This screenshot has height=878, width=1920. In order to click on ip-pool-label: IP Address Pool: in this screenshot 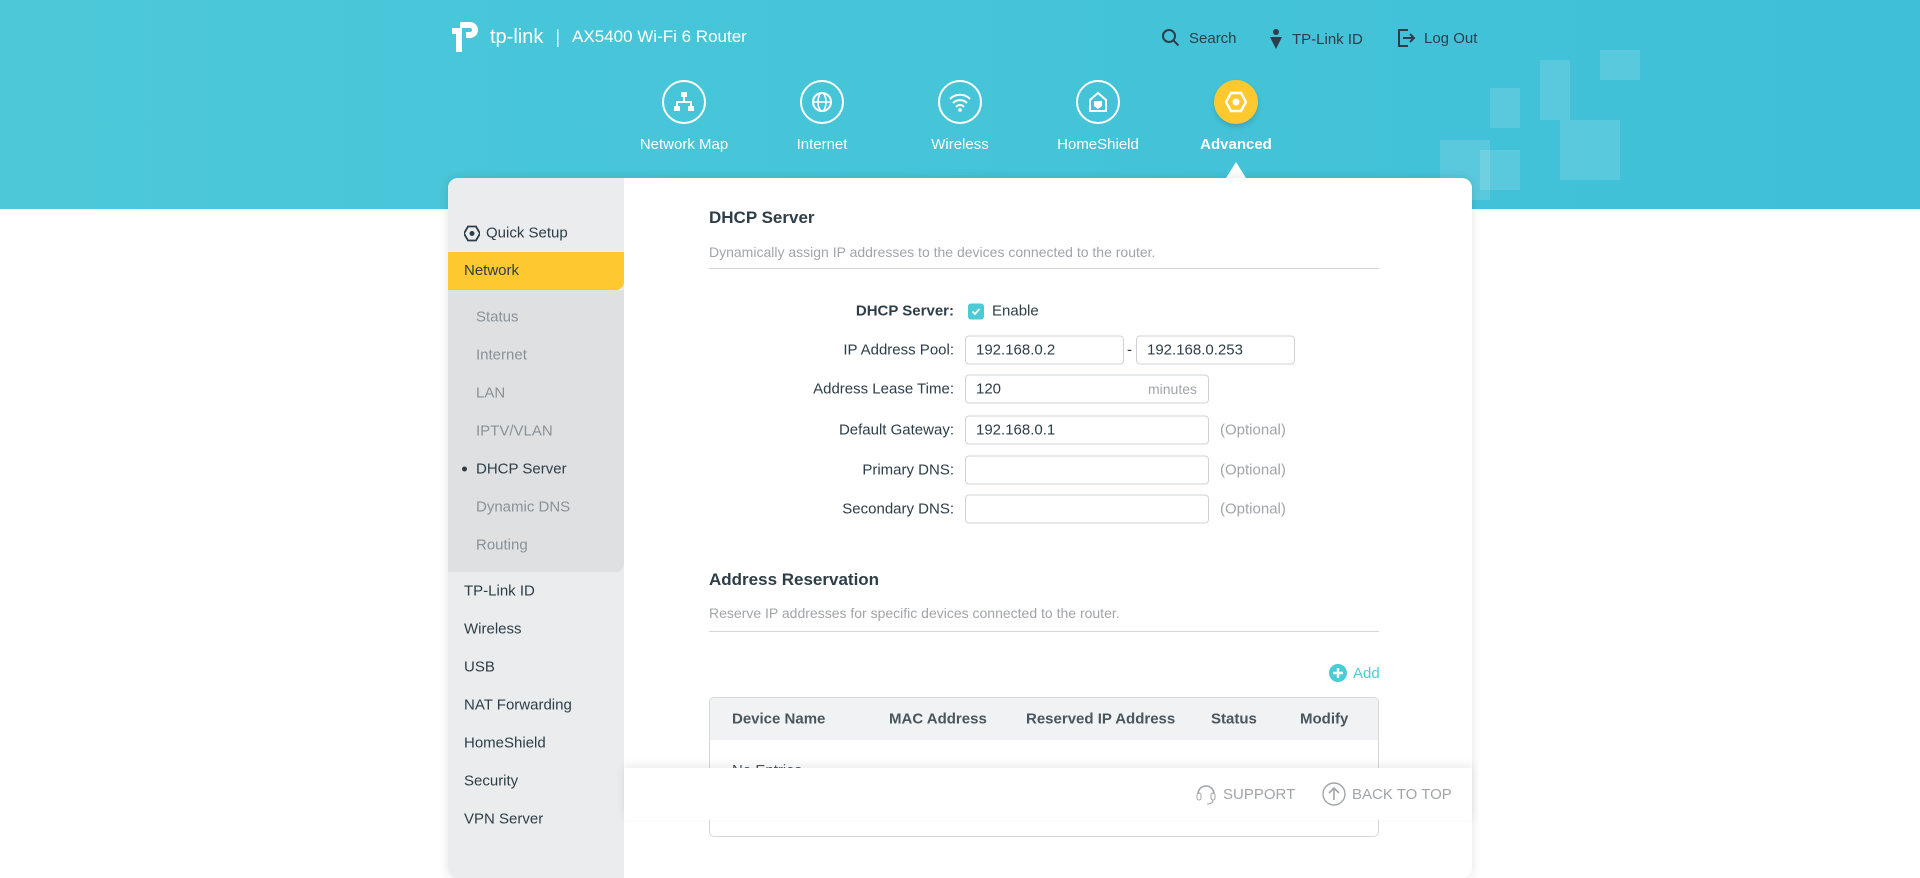, I will do `click(898, 350)`.